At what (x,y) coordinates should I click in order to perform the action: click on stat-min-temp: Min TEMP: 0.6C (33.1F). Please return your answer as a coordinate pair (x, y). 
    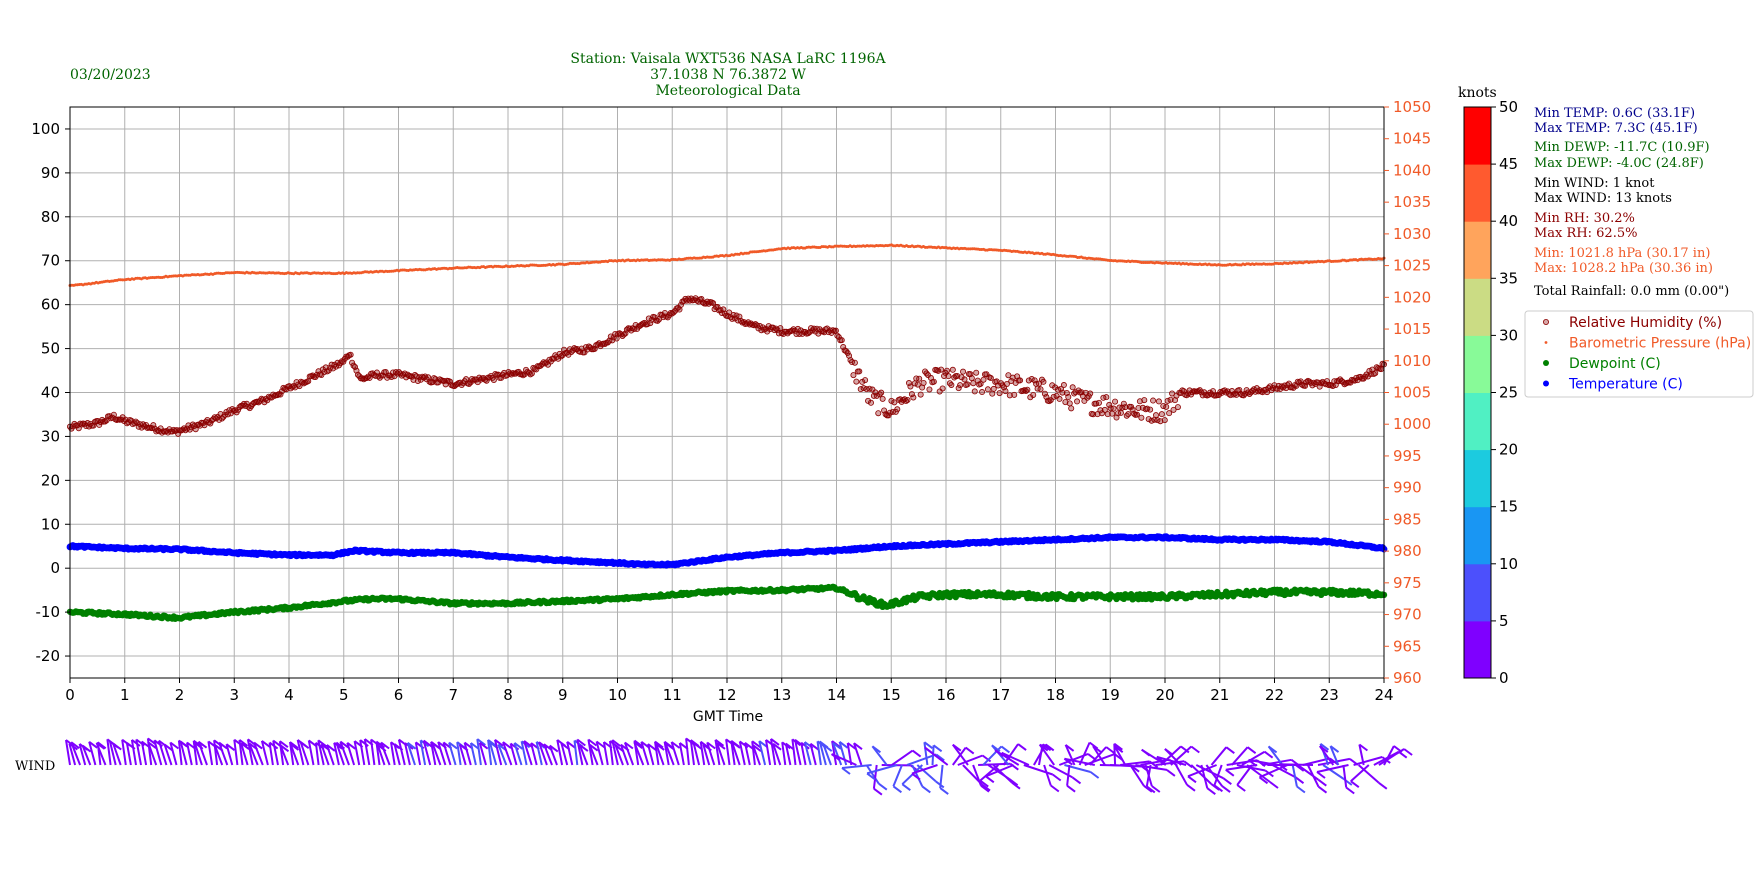
    Looking at the image, I should click on (1614, 113).